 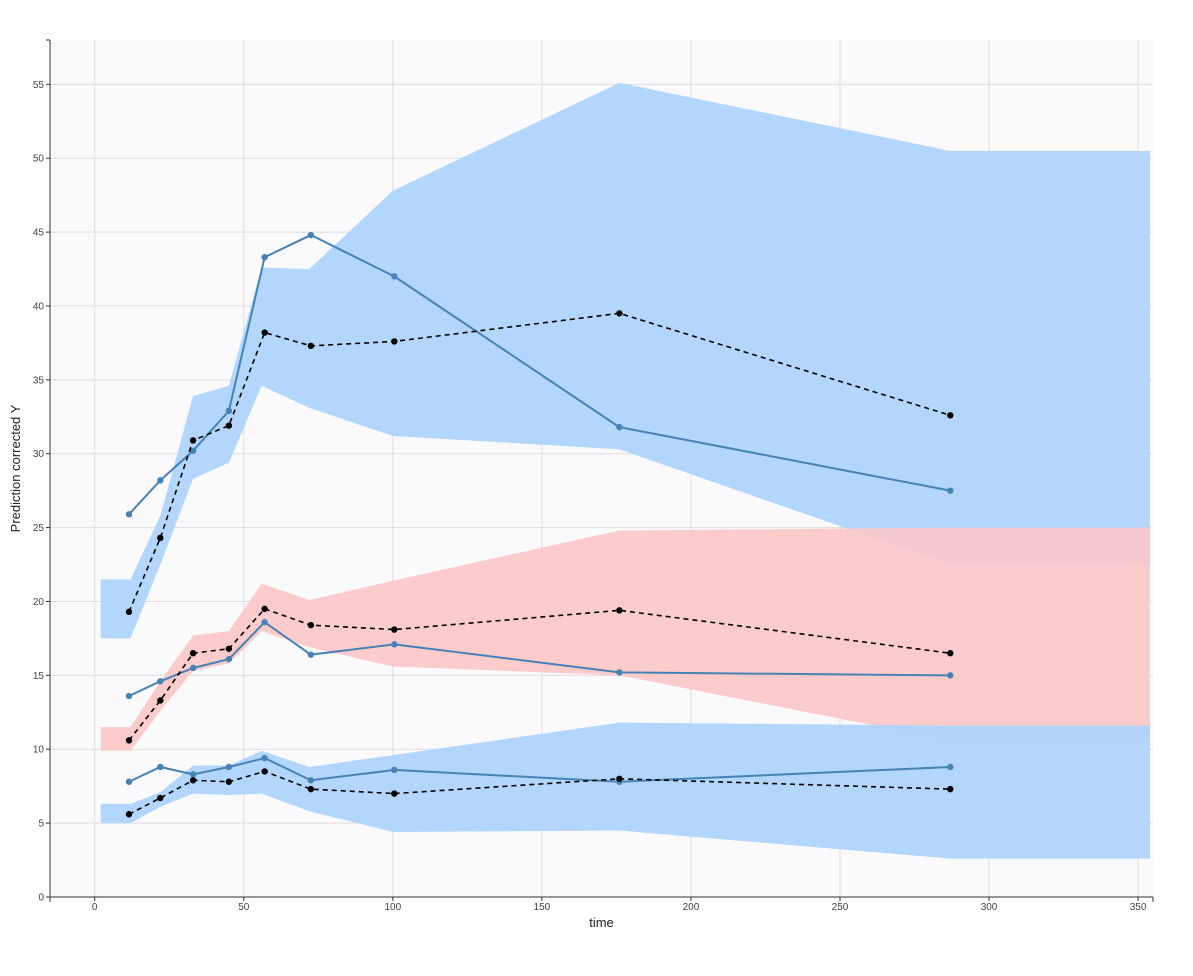 I want to click on x-tick-label: 150, so click(x=542, y=907).